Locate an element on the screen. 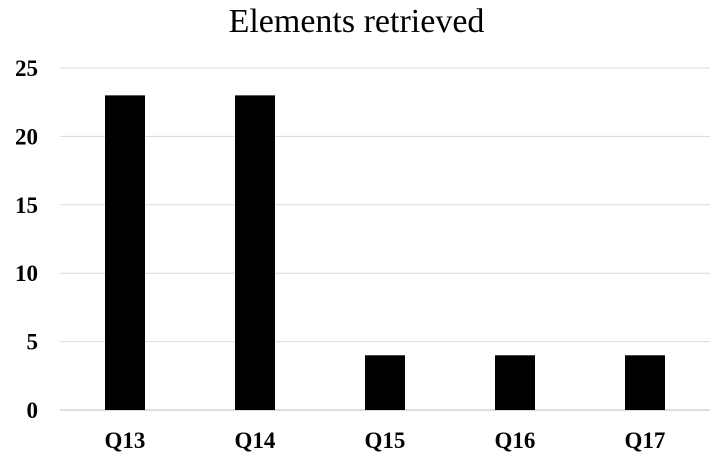 This screenshot has height=468, width=713. chart-title: Elements retrieved is located at coordinates (357, 21).